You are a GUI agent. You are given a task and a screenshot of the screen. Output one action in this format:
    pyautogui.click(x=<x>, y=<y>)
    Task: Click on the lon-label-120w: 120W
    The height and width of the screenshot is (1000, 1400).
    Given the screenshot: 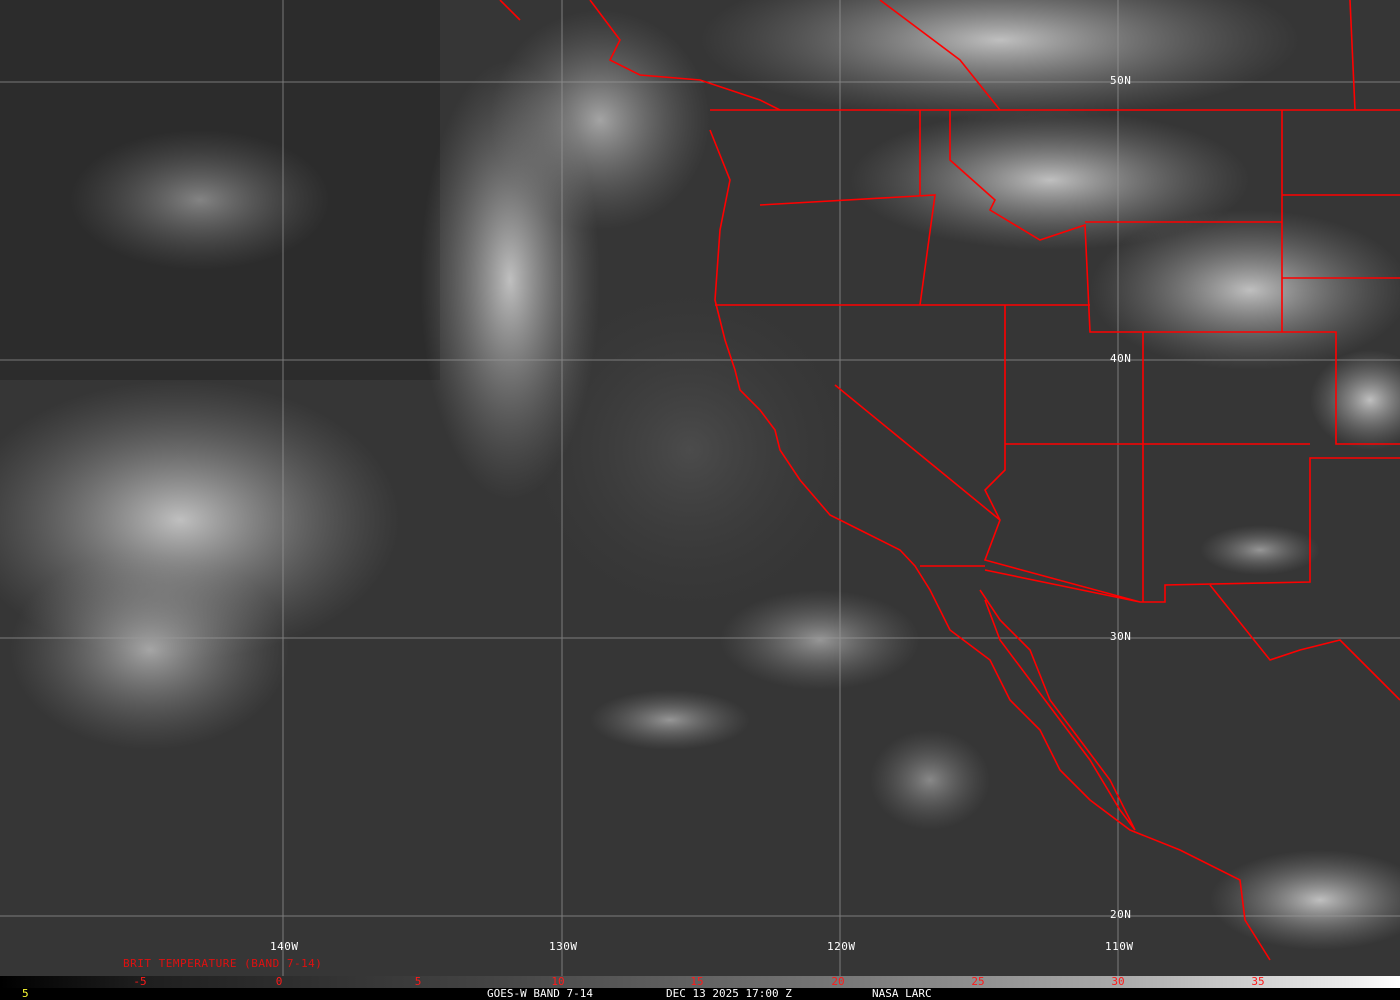 What is the action you would take?
    pyautogui.click(x=841, y=946)
    